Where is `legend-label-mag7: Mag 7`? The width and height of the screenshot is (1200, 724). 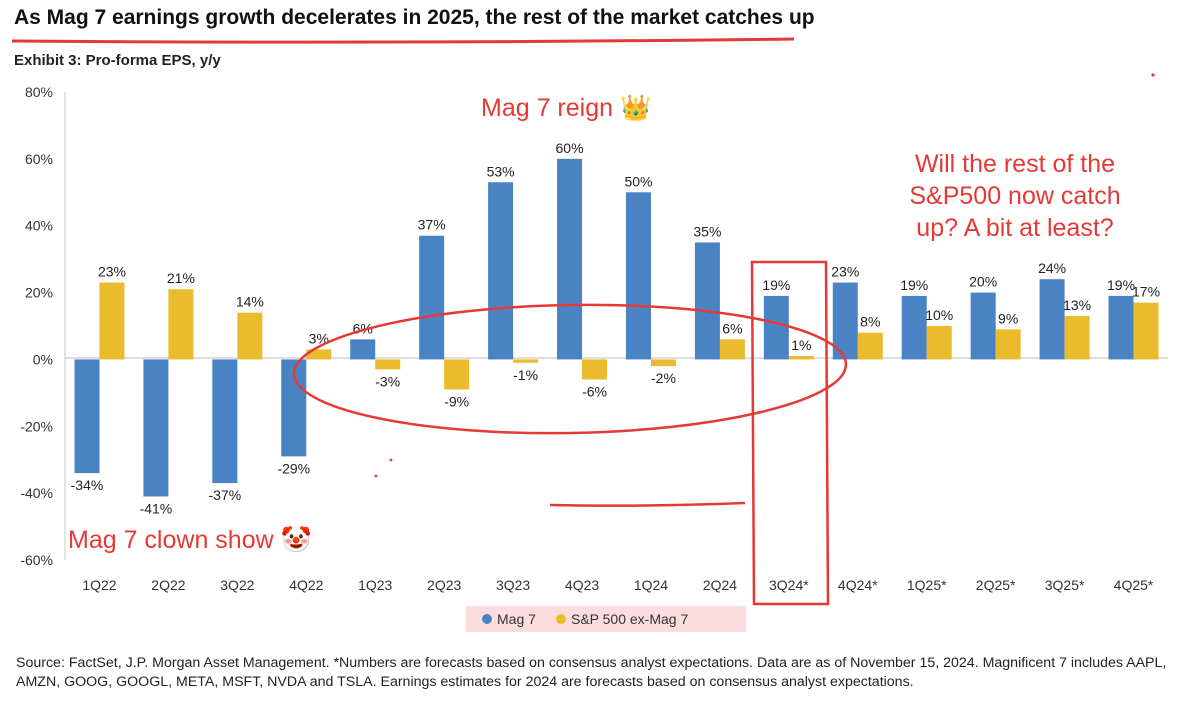
legend-label-mag7: Mag 7 is located at coordinates (516, 619).